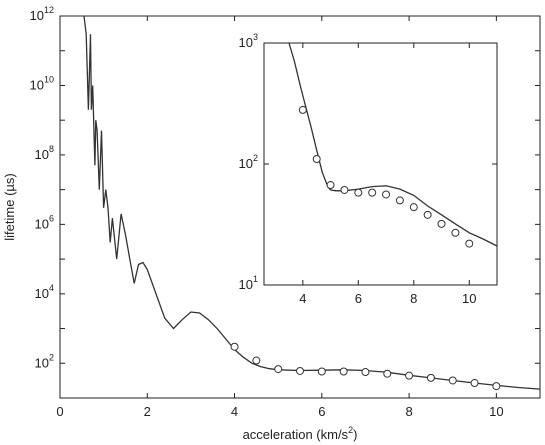  What do you see at coordinates (358, 298) in the screenshot?
I see `inset-xtick-label: 6` at bounding box center [358, 298].